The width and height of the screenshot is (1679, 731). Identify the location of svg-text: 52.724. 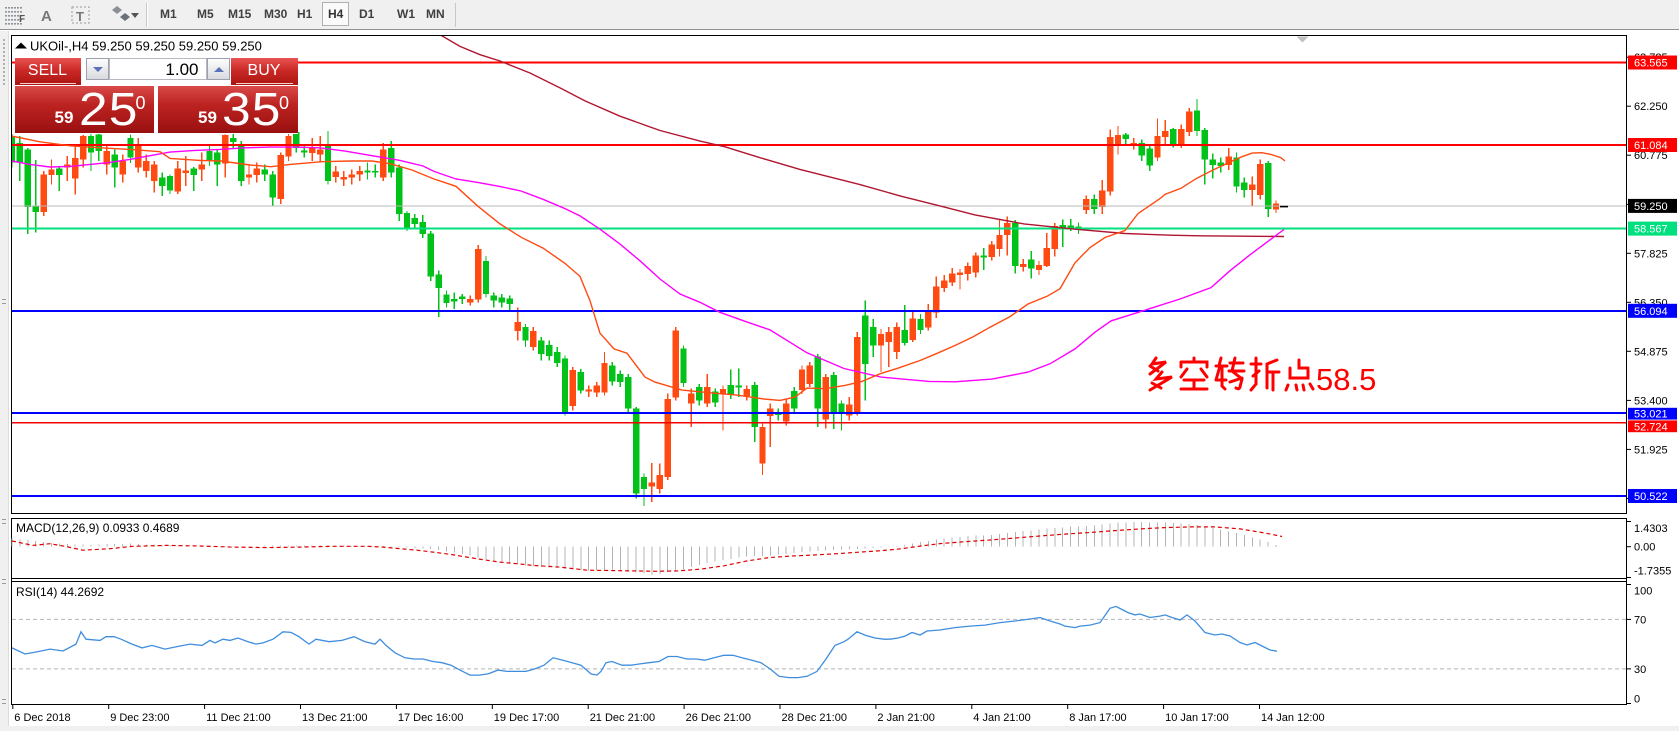
(1651, 427).